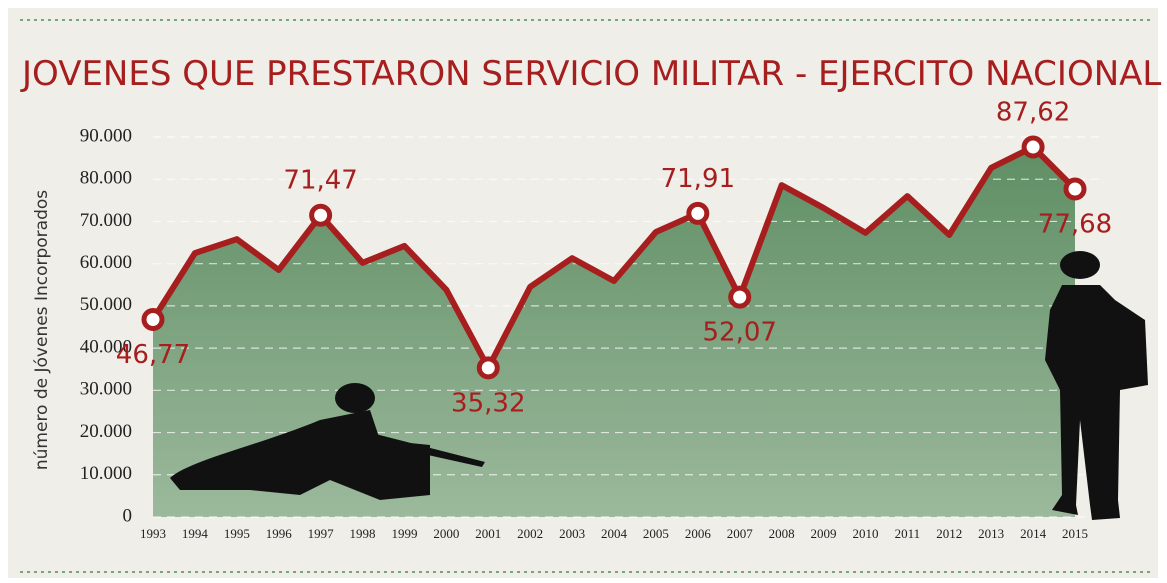 The width and height of the screenshot is (1167, 583). I want to click on x-tick-label: 1998, so click(363, 533).